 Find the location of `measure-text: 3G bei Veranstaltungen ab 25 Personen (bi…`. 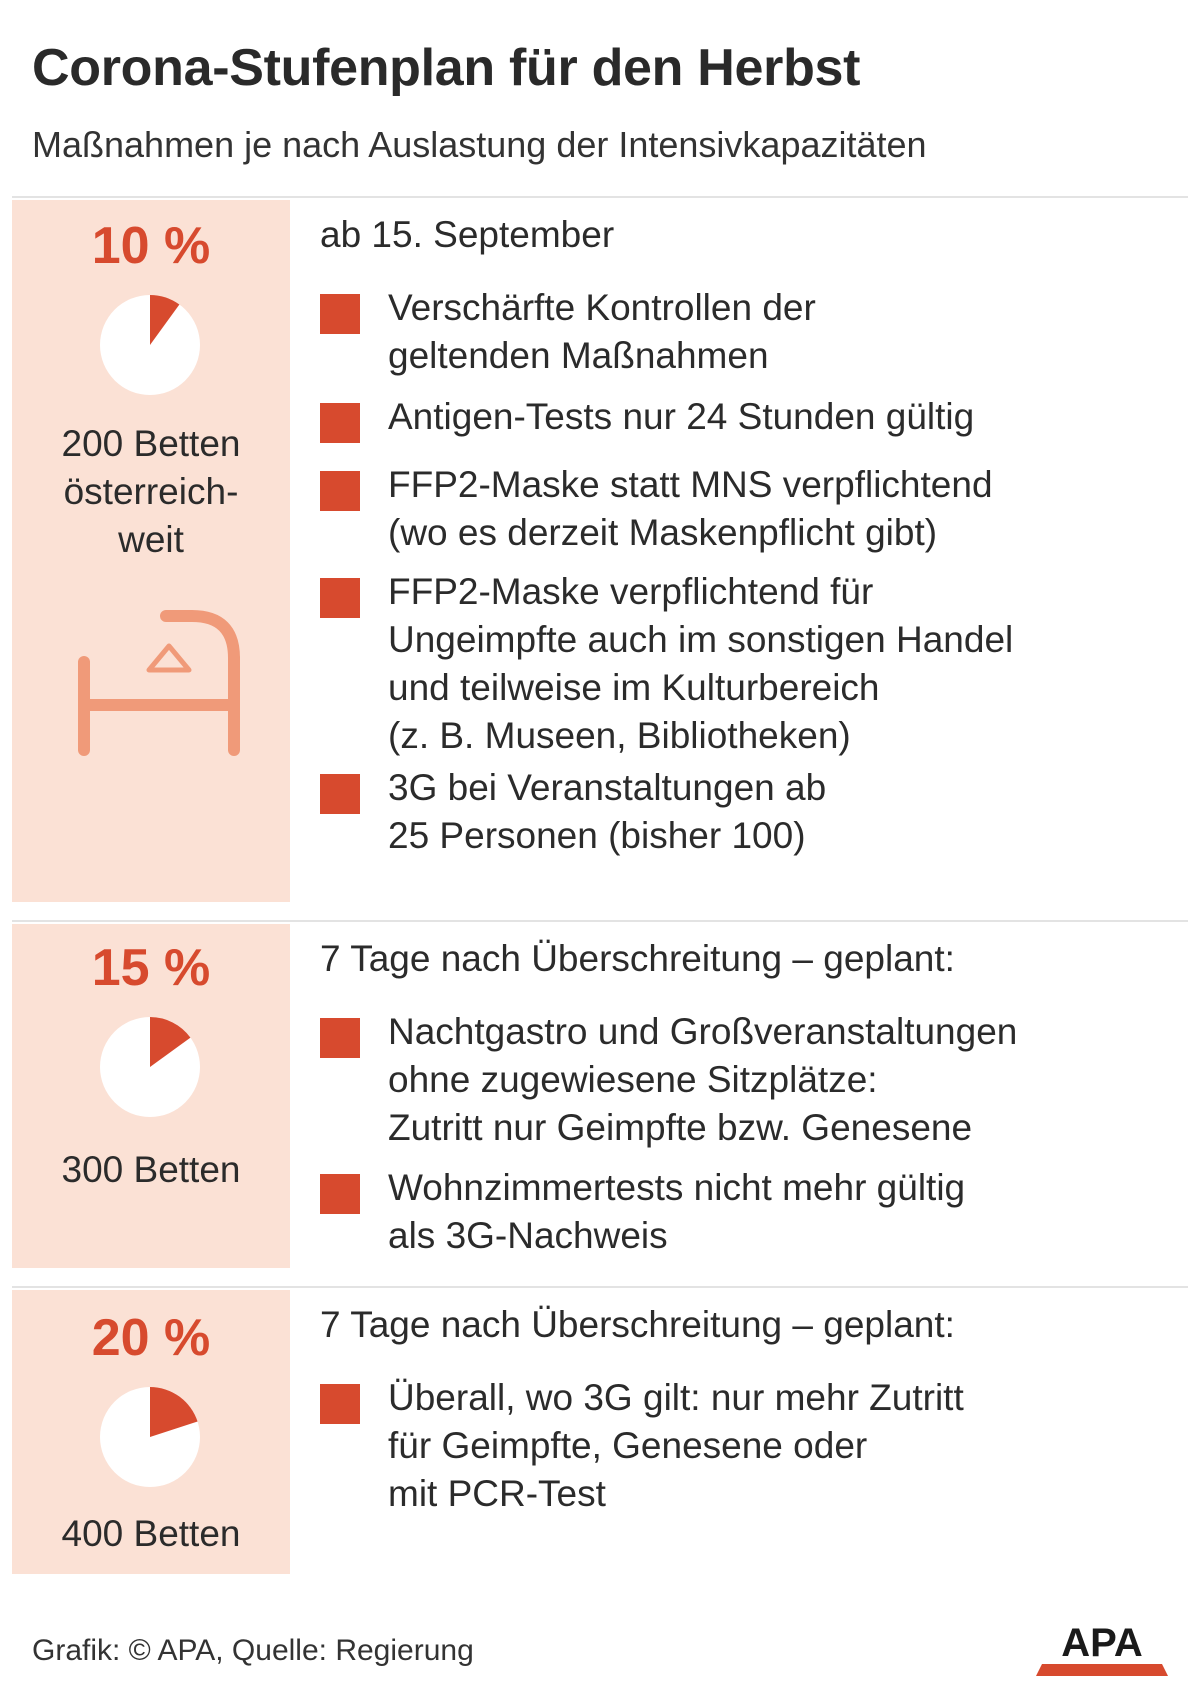

measure-text: 3G bei Veranstaltungen ab 25 Personen (bi… is located at coordinates (607, 811).